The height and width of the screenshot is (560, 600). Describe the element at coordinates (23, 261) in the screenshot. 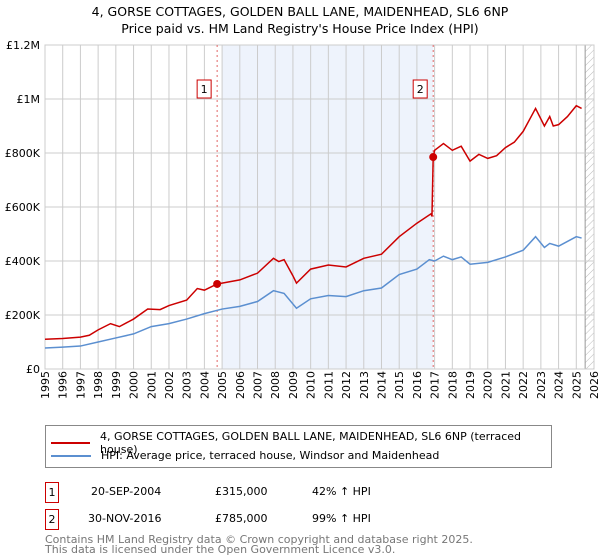

I see `y-tick-label: £400K` at that location.